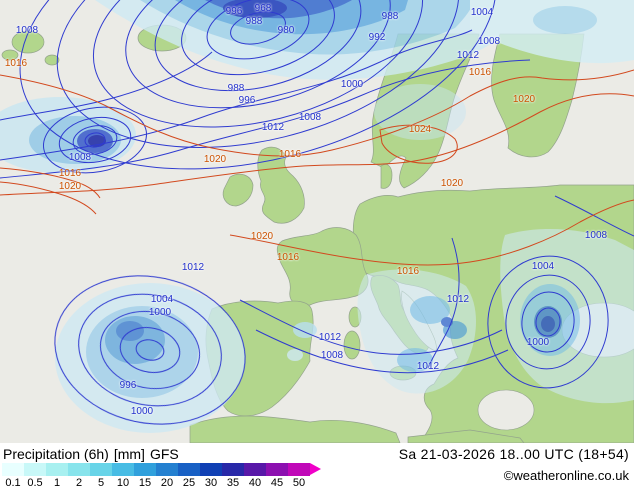 The image size is (634, 490). What do you see at coordinates (513, 454) in the screenshot?
I see `forecast-datetime: Sa 21-03-2026 18..00 UTC (18+54)` at bounding box center [513, 454].